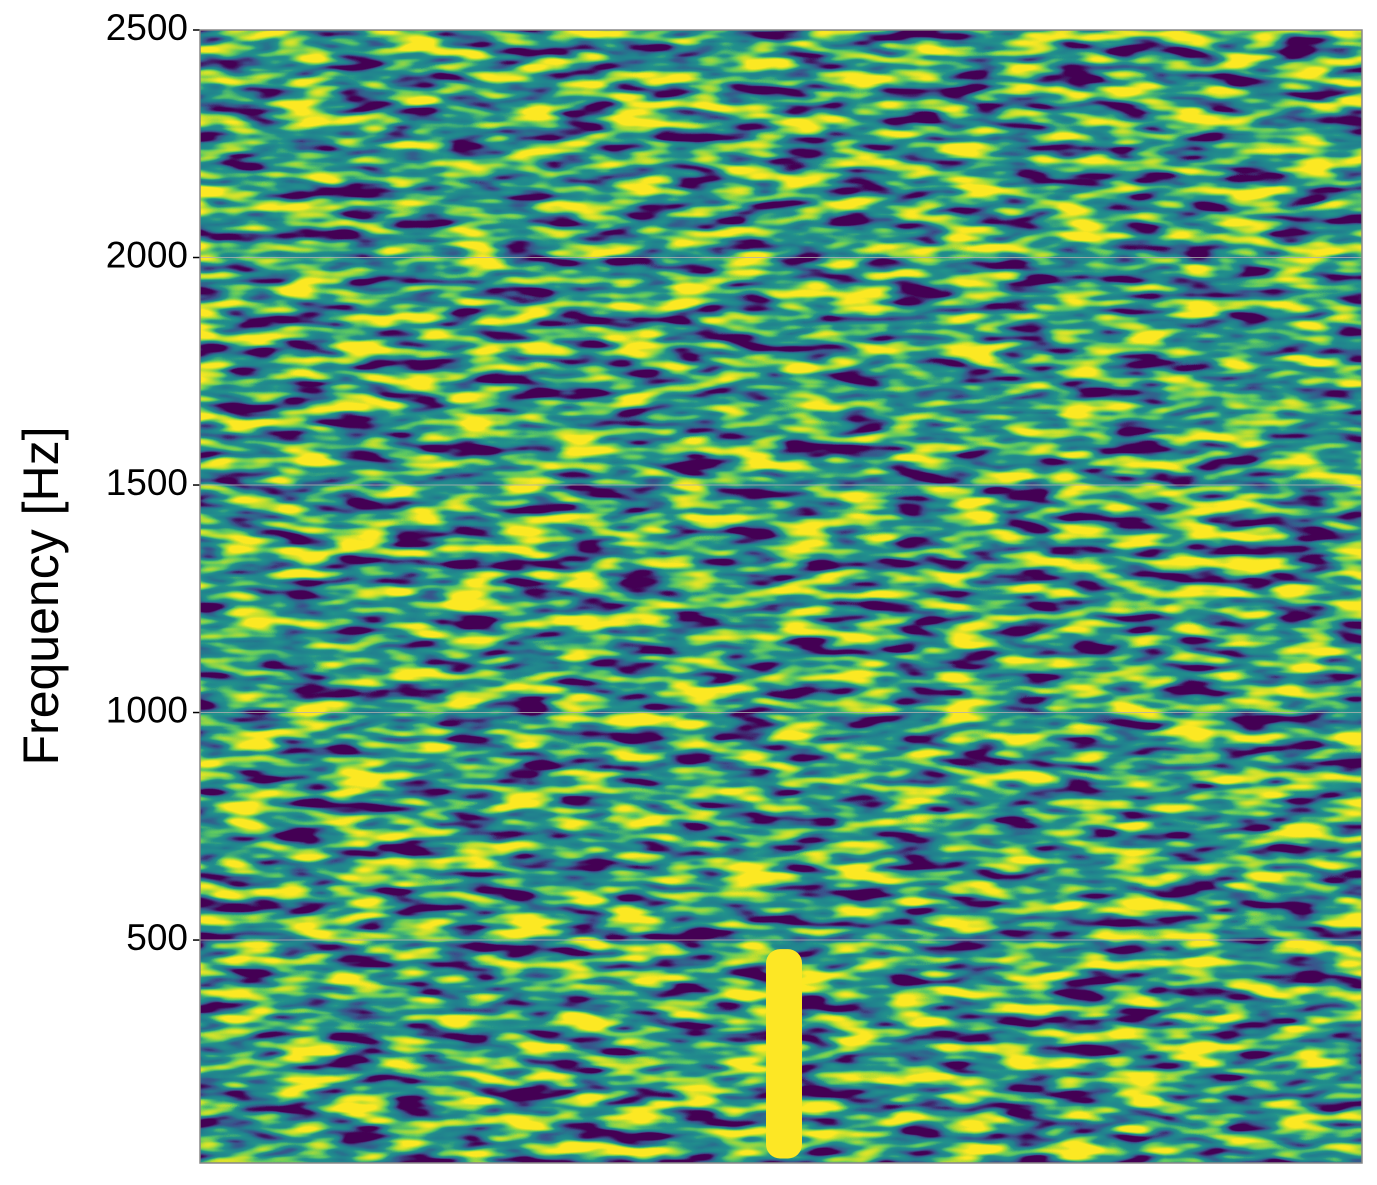  Describe the element at coordinates (41, 595) in the screenshot. I see `y-axis-label: Frequency [Hz]` at that location.